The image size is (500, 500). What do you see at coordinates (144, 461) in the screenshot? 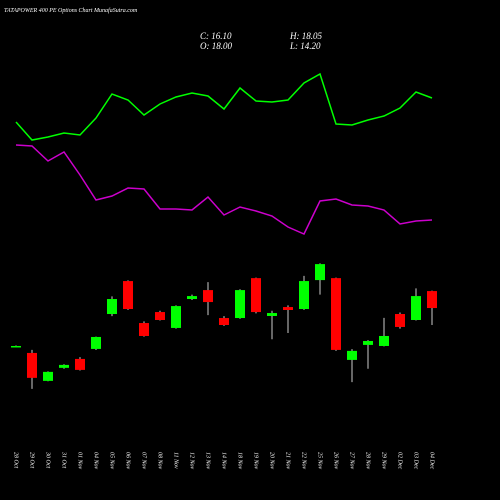
I see `x-tick-label: 07 Nov` at bounding box center [144, 461].